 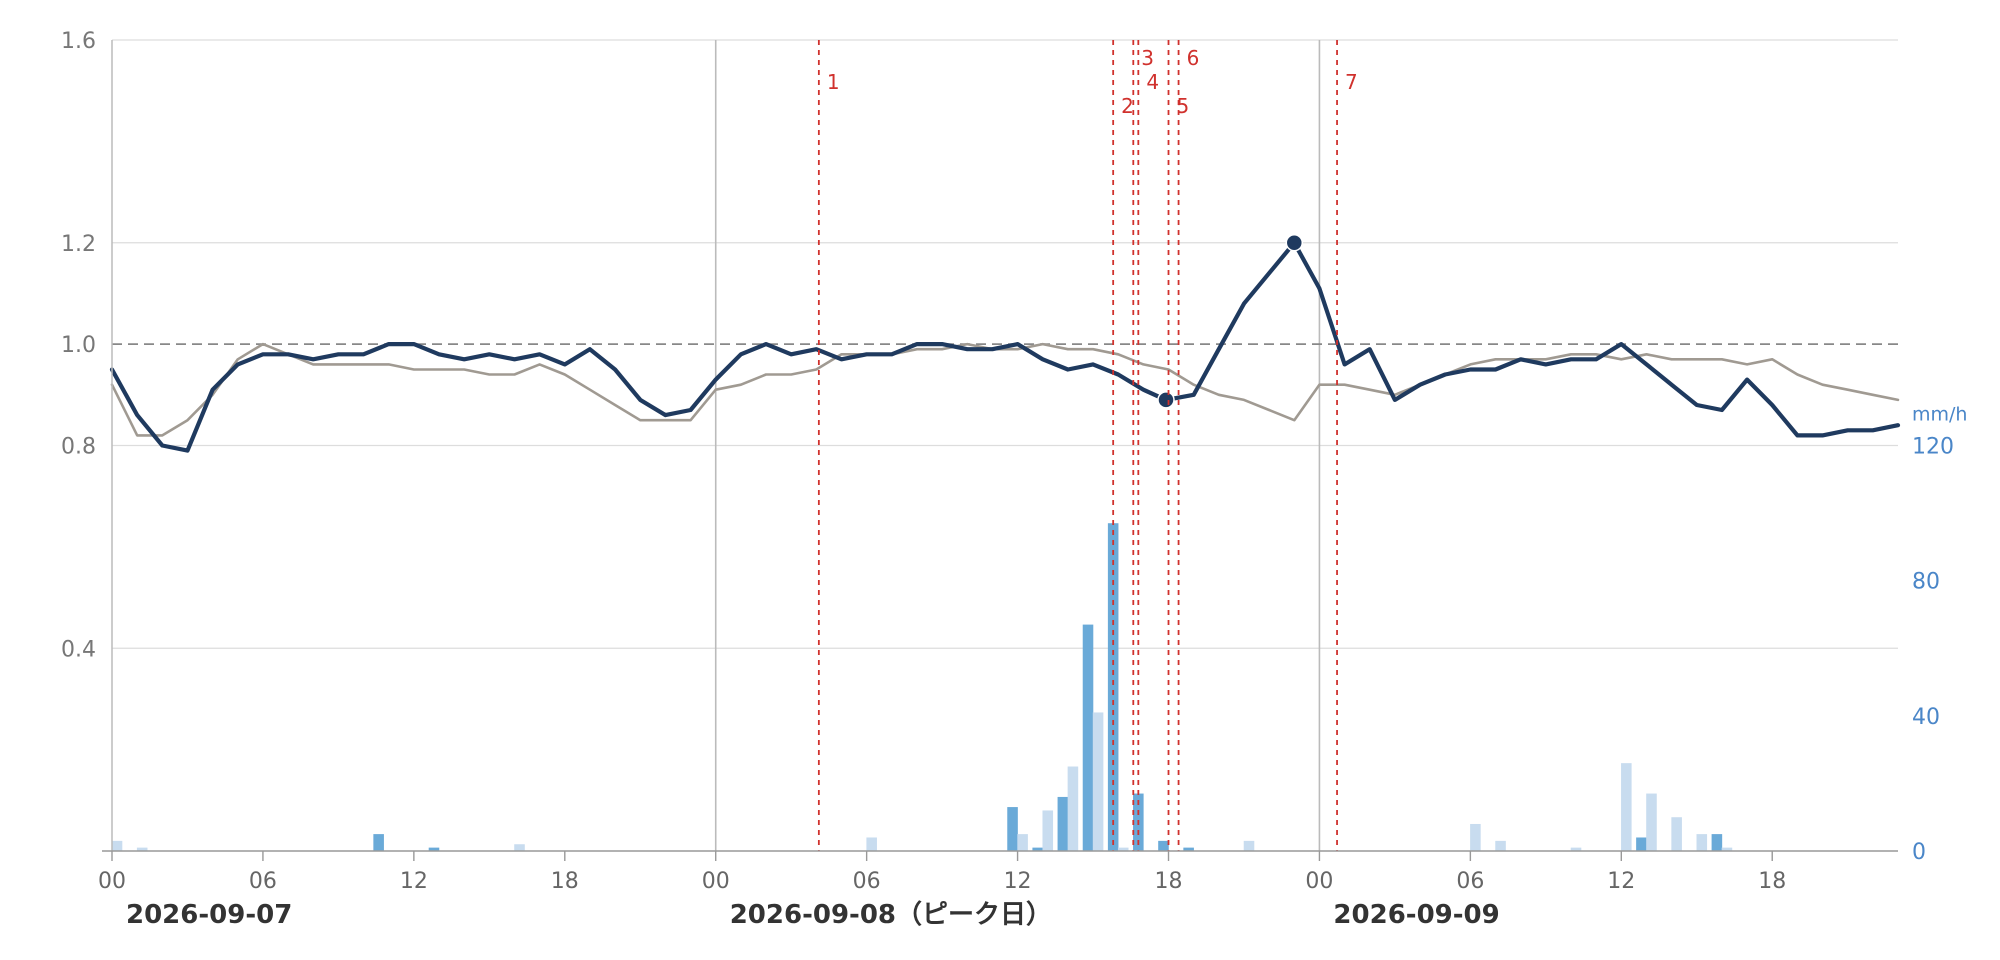 What do you see at coordinates (1183, 106) in the screenshot?
I see `event-label: 5` at bounding box center [1183, 106].